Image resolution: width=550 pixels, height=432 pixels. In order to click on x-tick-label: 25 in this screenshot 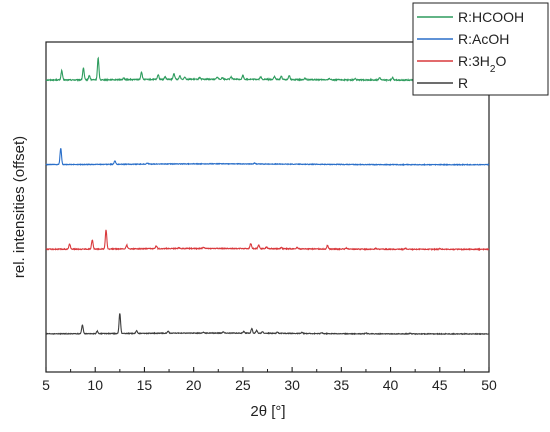, I will do `click(243, 385)`.